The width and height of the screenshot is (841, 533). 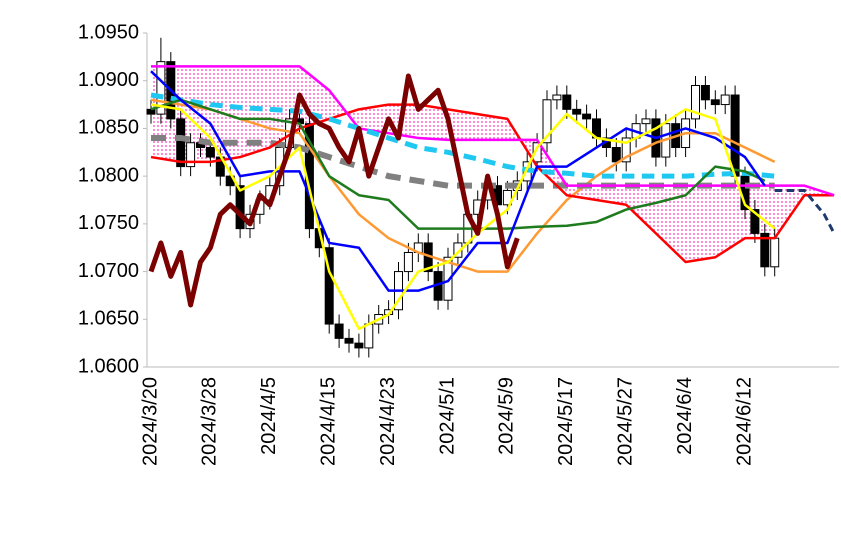 I want to click on y-tick-label: 1.0600, so click(x=108, y=366).